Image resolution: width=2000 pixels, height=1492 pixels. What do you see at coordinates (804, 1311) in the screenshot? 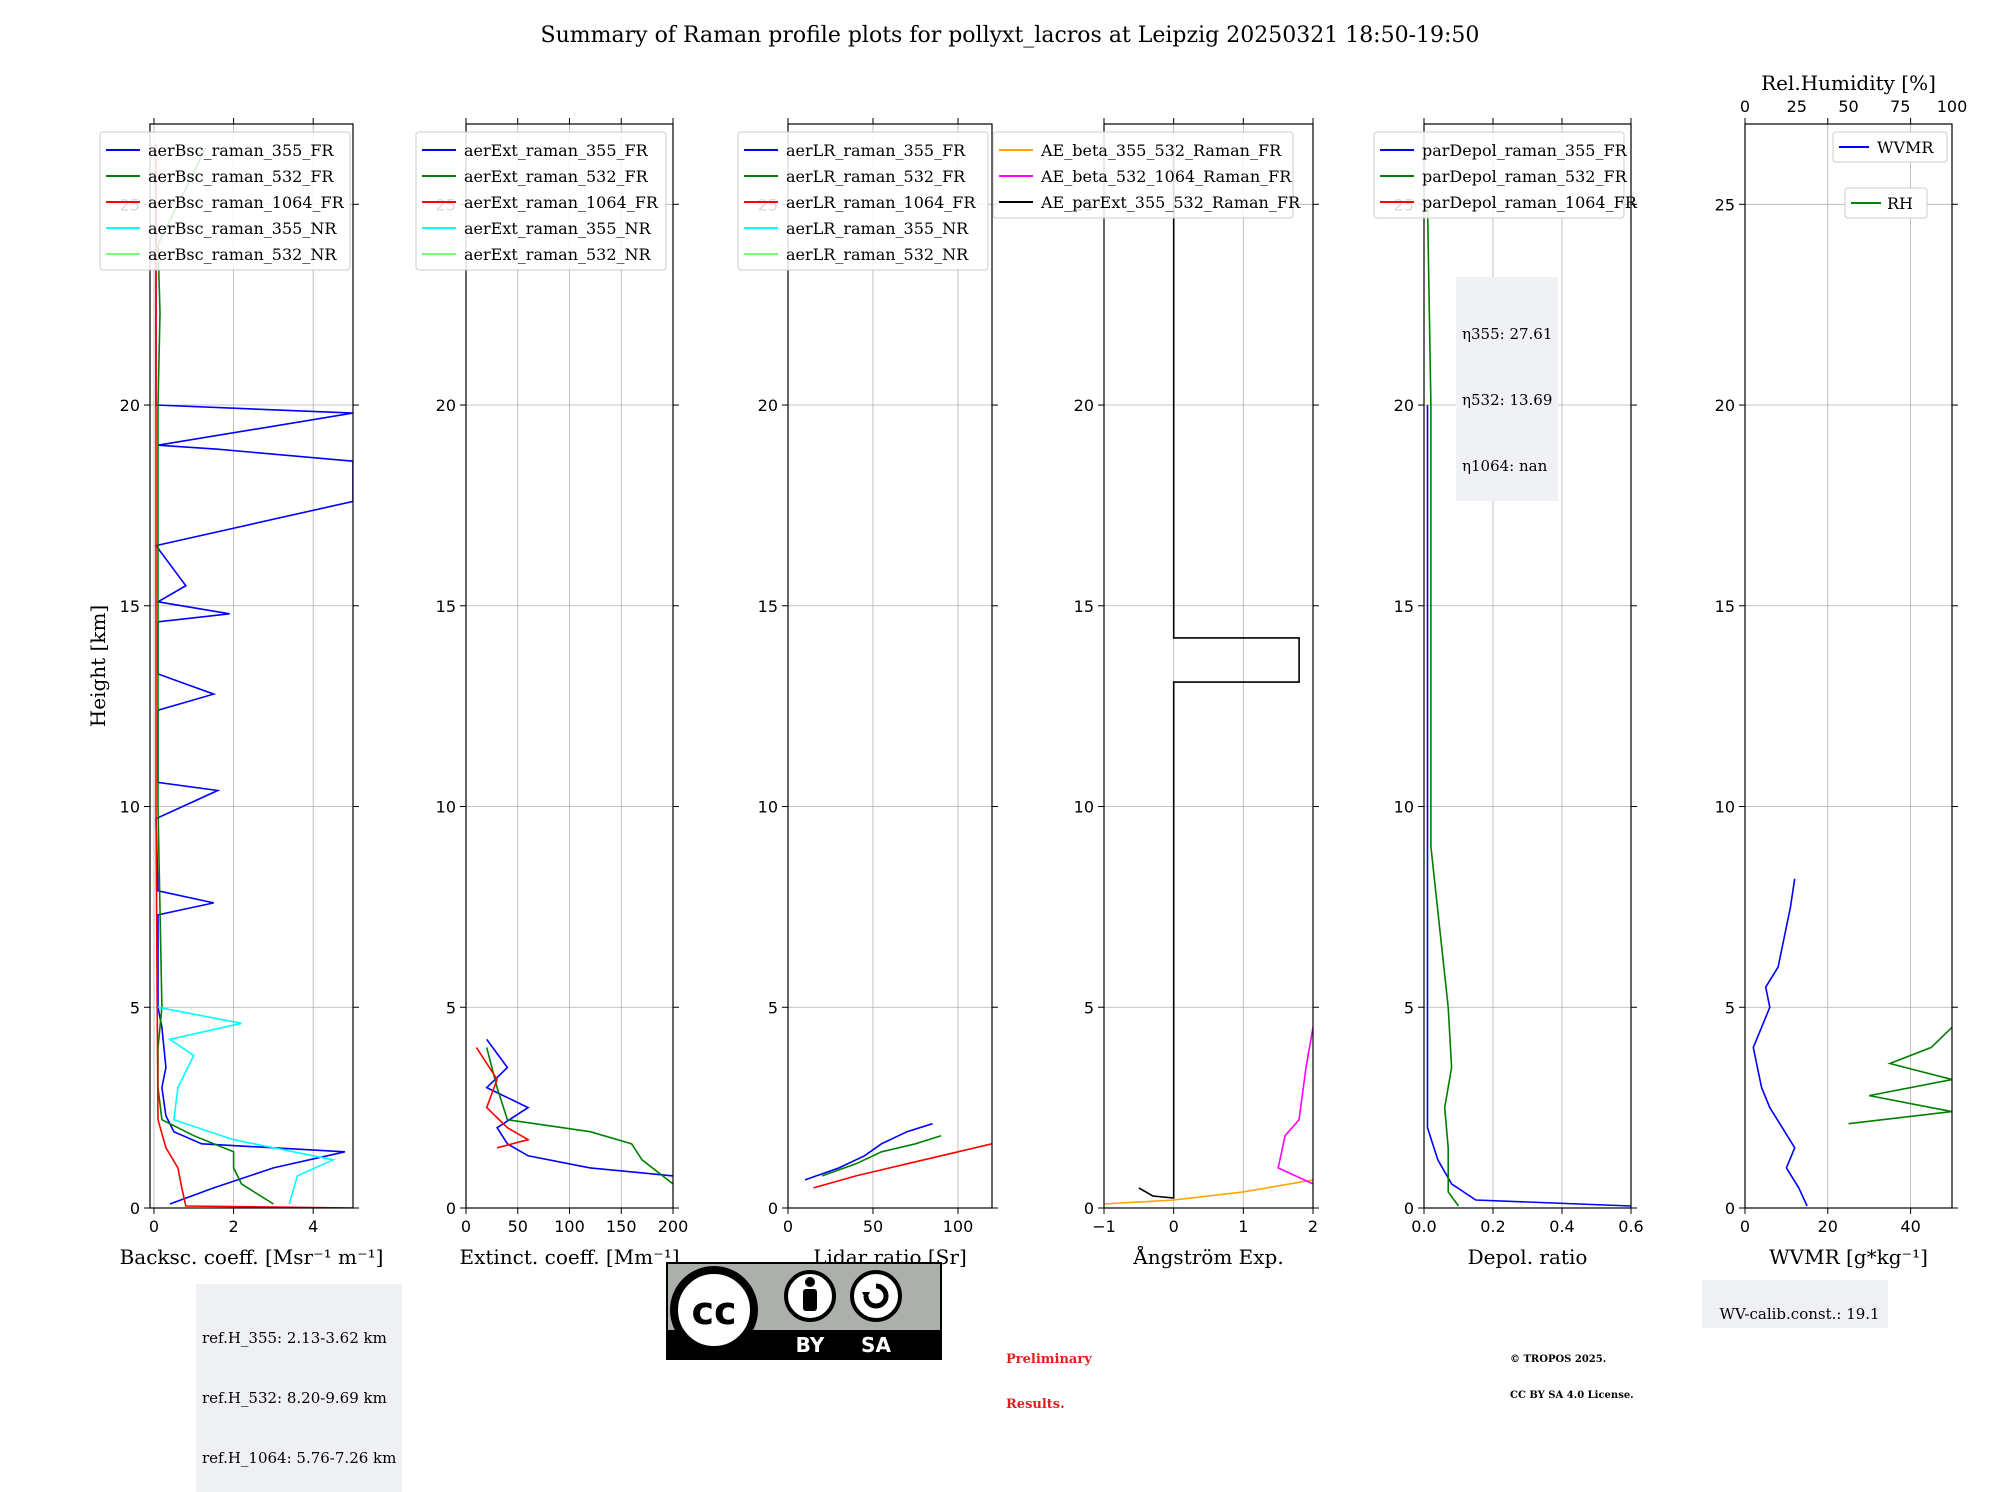
I see `cc-license-badge: cc BY SA` at bounding box center [804, 1311].